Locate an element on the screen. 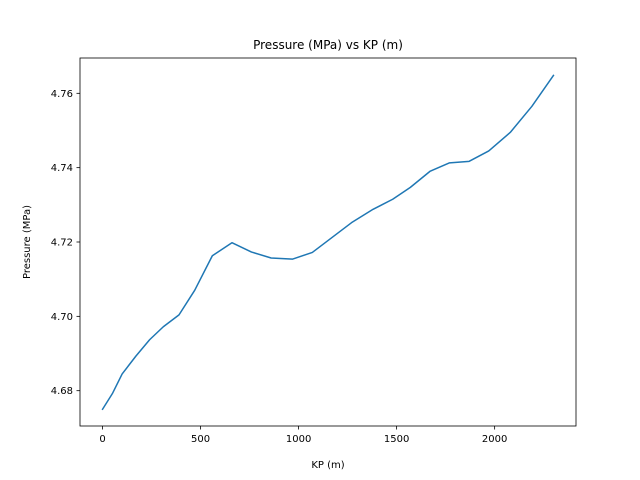  x-tick-label: 500 is located at coordinates (200, 439).